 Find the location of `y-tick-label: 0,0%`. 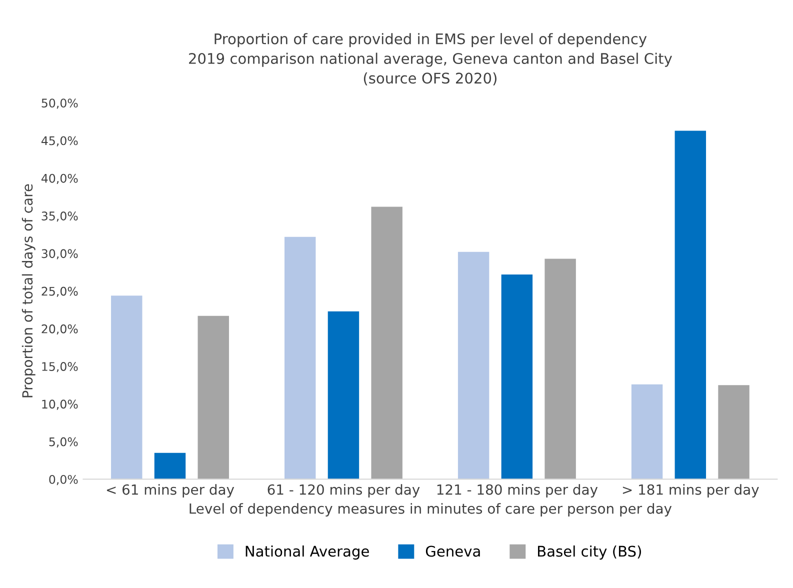

y-tick-label: 0,0% is located at coordinates (63, 480).